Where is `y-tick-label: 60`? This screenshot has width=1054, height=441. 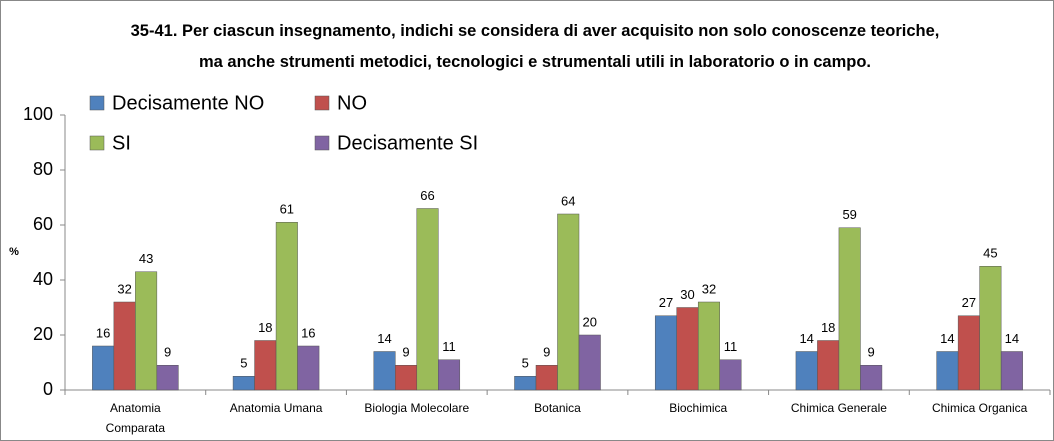 y-tick-label: 60 is located at coordinates (43, 224).